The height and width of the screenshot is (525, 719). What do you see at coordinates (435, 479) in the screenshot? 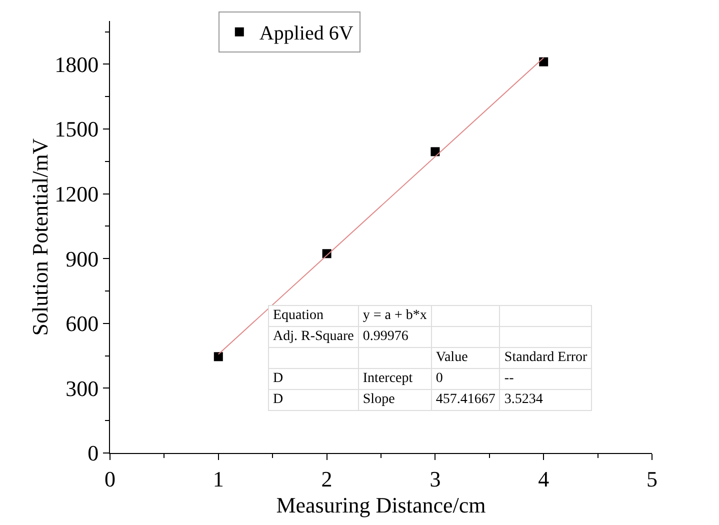
I see `x-tick-label: 3` at bounding box center [435, 479].